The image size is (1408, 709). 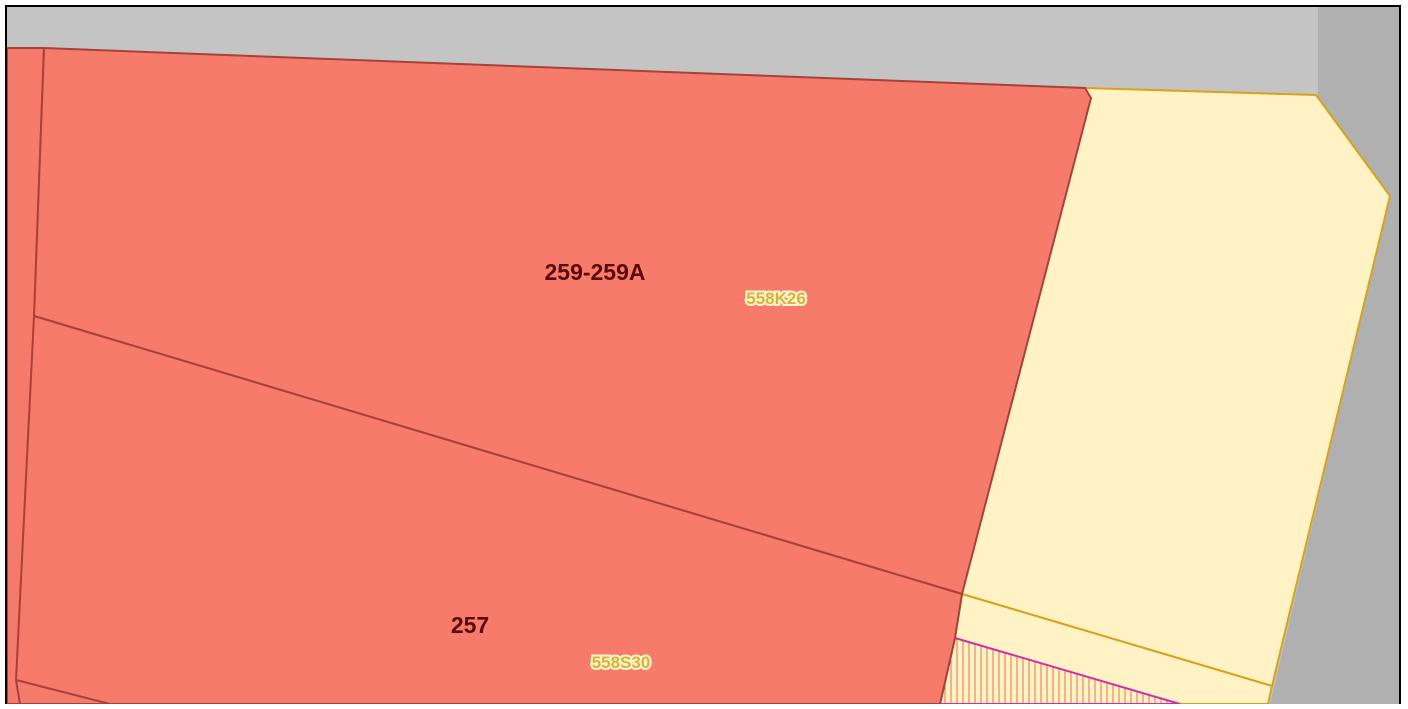 I want to click on parcel-code-label: 558K26, so click(x=776, y=298).